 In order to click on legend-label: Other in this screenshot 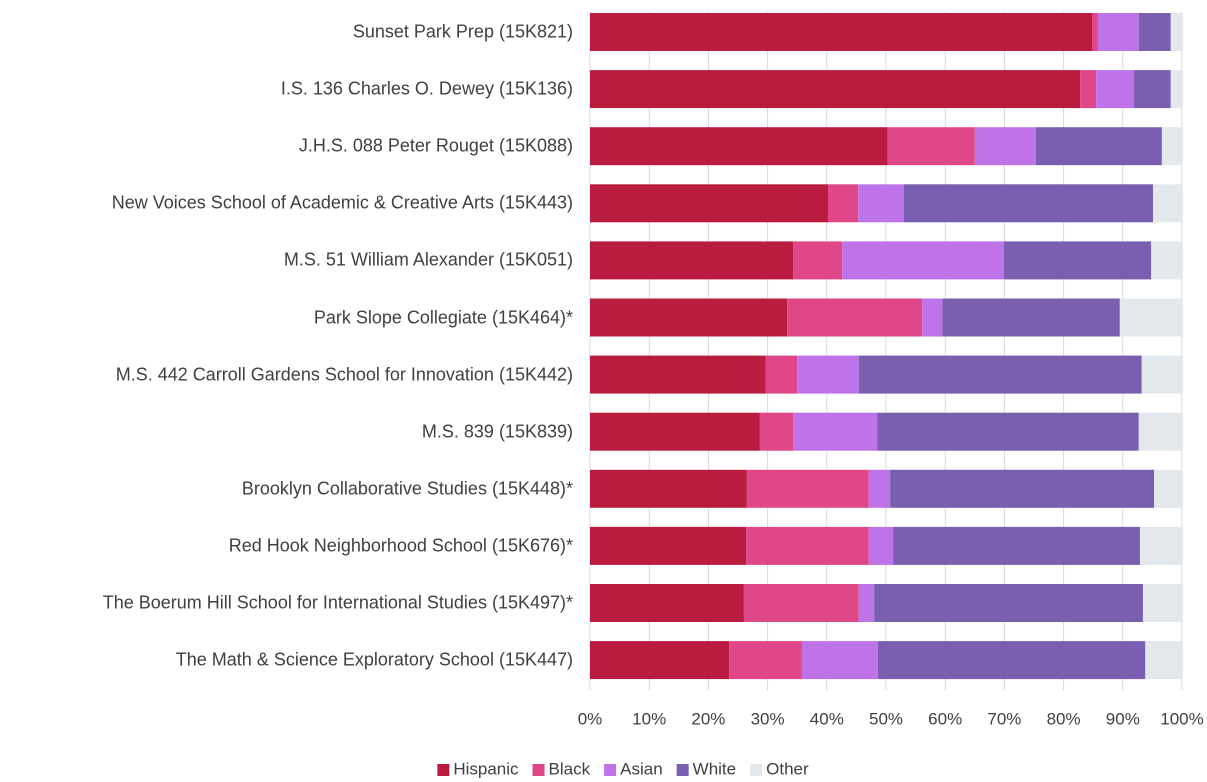, I will do `click(787, 768)`.